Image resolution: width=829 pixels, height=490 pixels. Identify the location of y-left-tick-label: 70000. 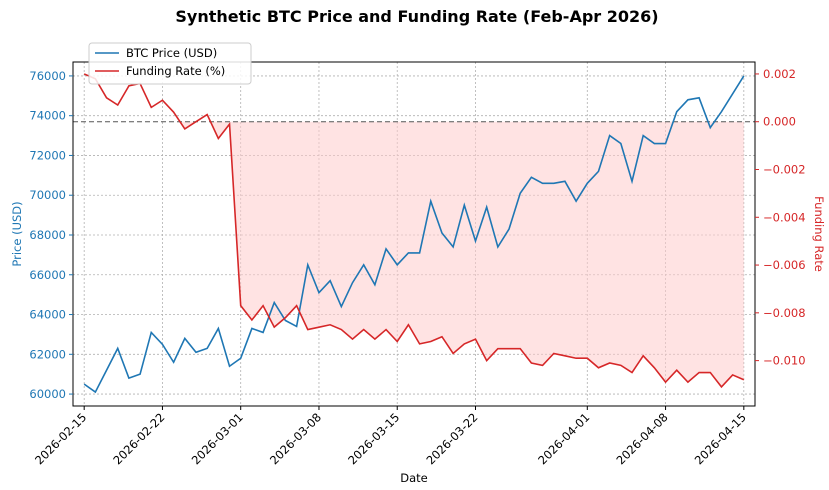
(47, 195).